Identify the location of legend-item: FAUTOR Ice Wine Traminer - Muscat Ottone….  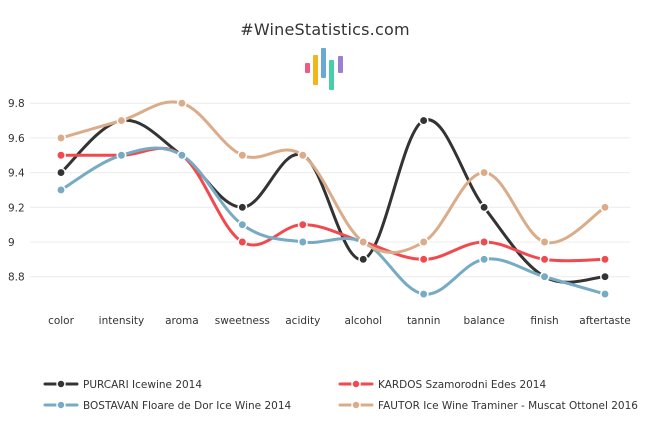
(488, 406).